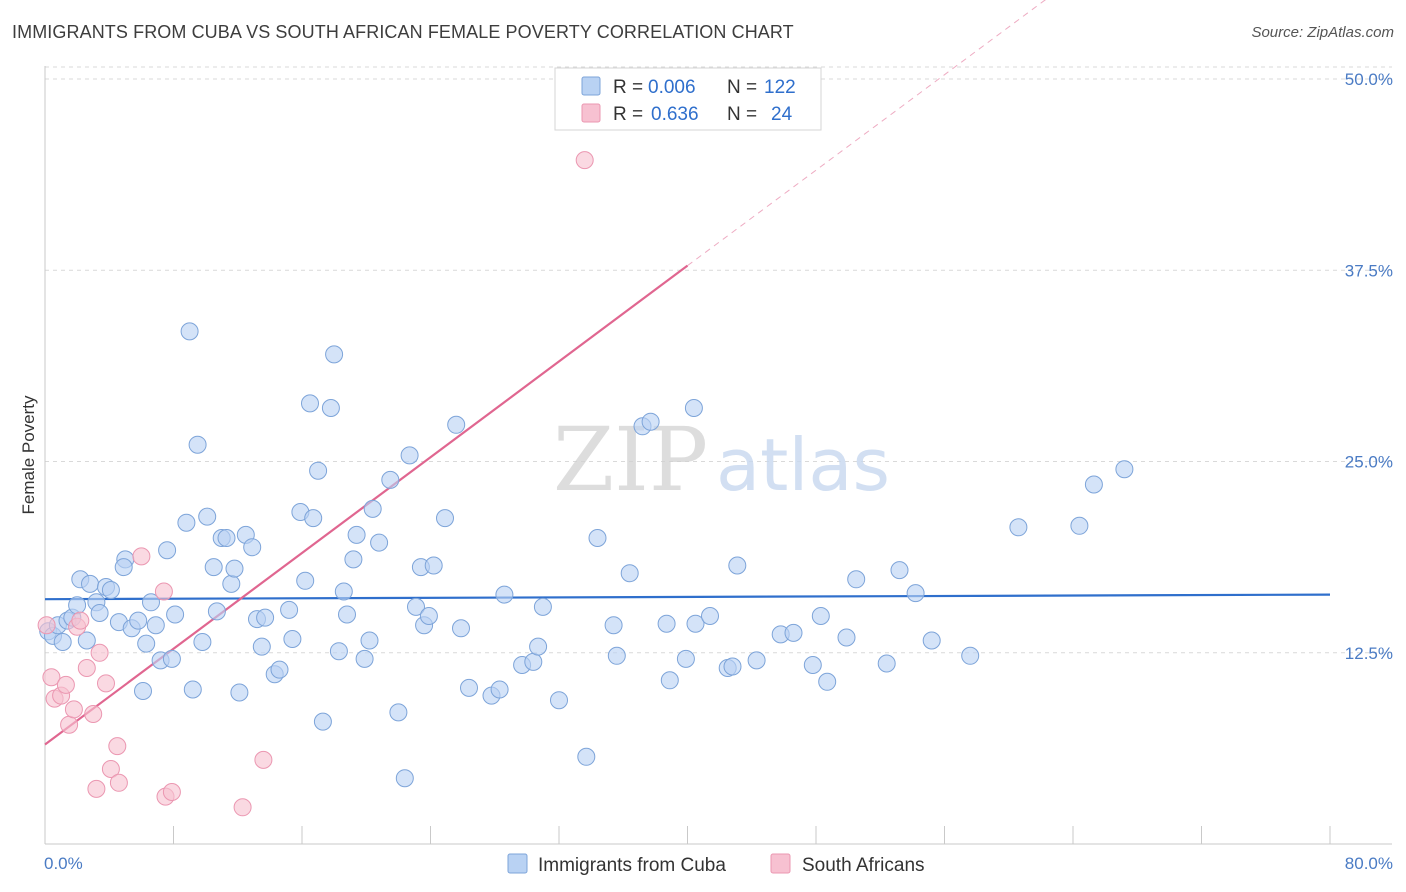  What do you see at coordinates (63, 863) in the screenshot?
I see `x-tick-label-min: 0.0%` at bounding box center [63, 863].